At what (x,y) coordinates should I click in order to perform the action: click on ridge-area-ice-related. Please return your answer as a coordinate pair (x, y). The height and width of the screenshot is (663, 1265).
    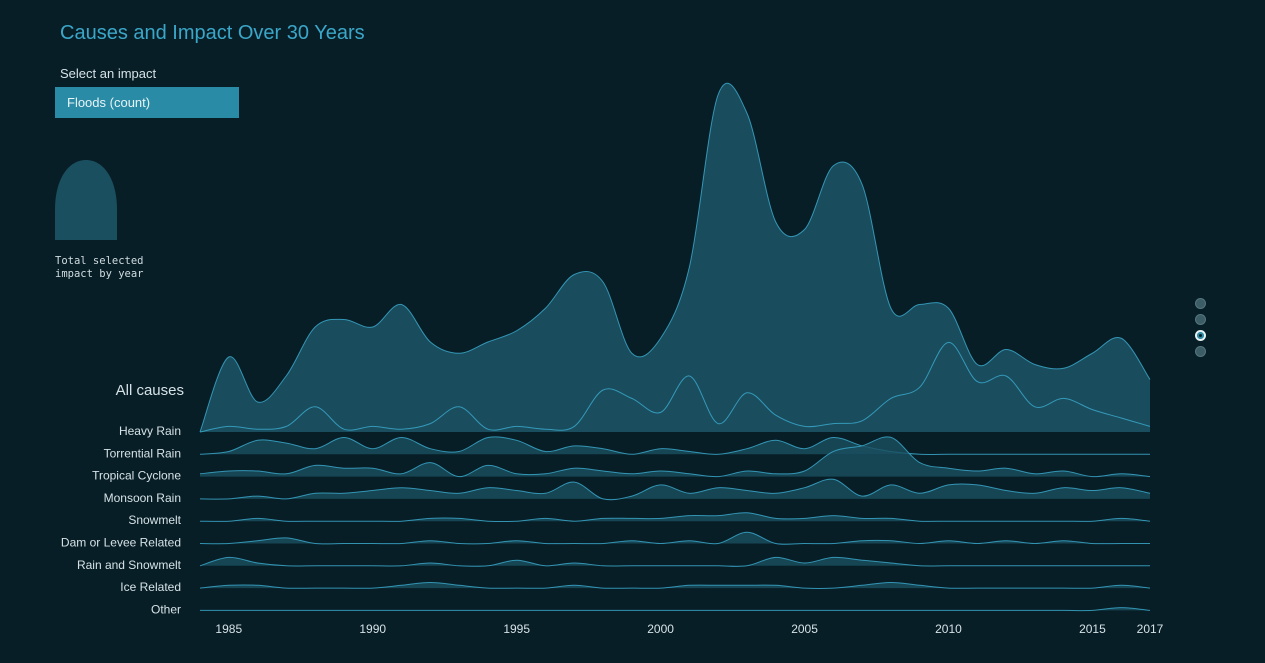
    Looking at the image, I should click on (675, 585).